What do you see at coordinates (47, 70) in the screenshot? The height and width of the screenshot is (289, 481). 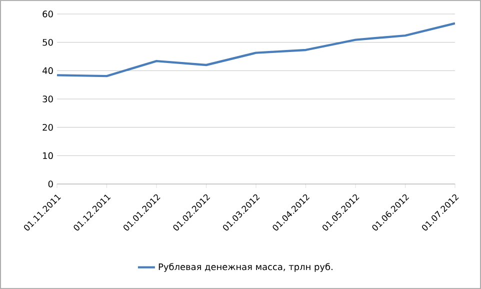 I see `y-tick-label: 40` at bounding box center [47, 70].